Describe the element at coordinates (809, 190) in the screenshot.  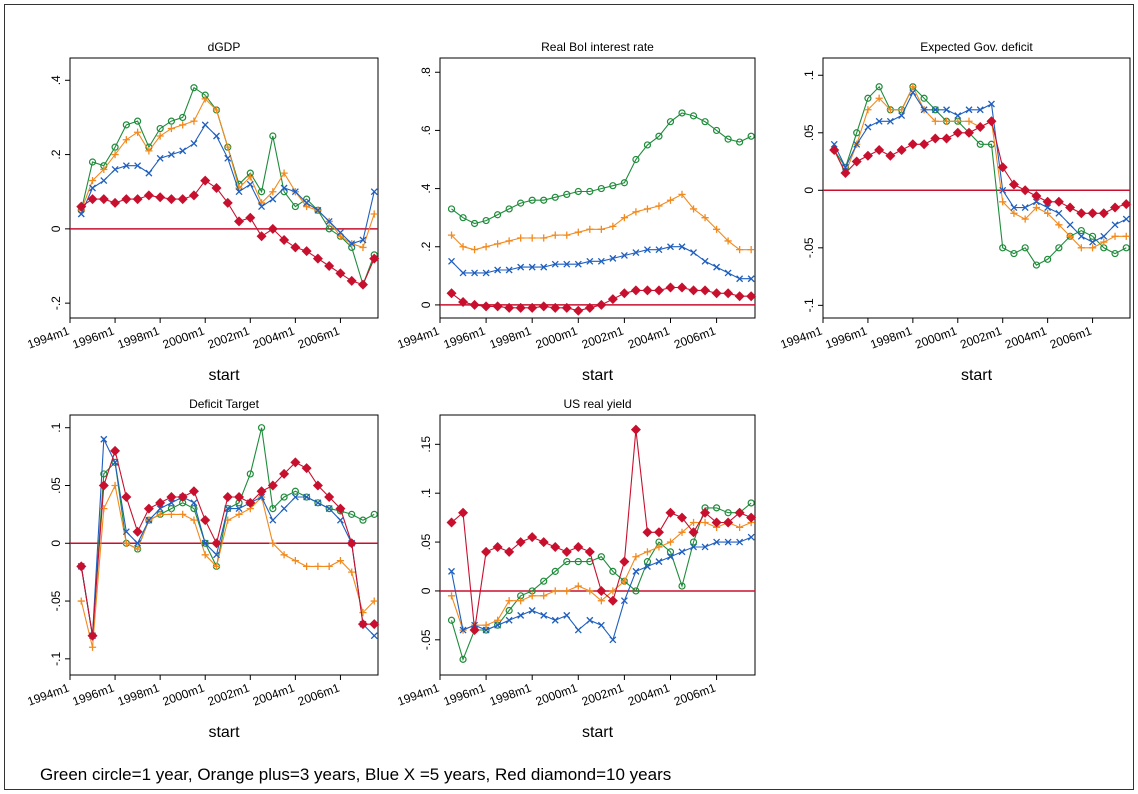
I see `y-tick-label: 0` at that location.